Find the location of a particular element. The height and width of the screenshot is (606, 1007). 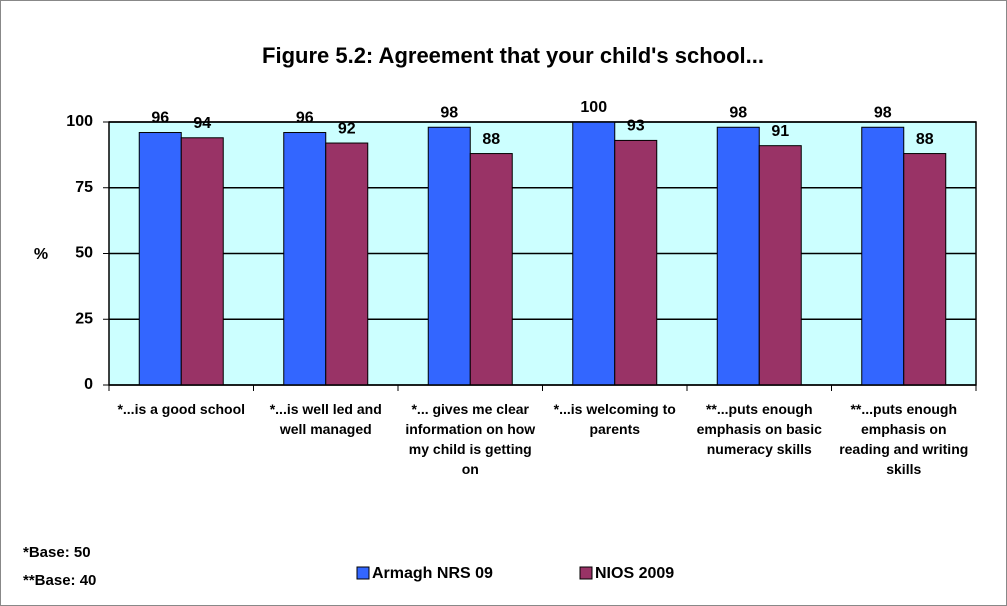

data-label: 91 is located at coordinates (780, 131).